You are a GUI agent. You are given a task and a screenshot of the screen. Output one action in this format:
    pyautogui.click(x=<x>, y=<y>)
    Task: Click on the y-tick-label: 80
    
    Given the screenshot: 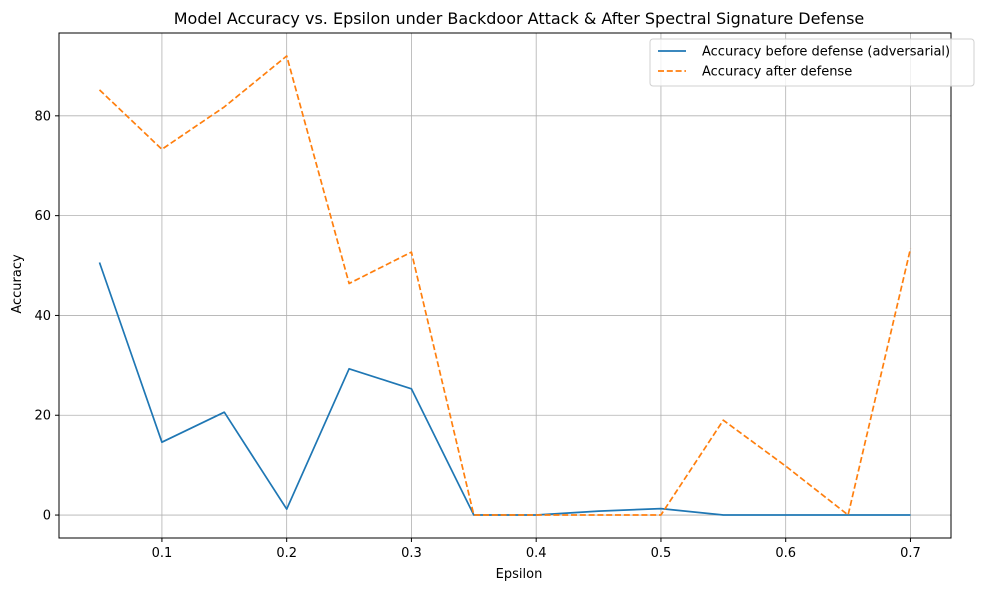 What is the action you would take?
    pyautogui.click(x=42, y=116)
    